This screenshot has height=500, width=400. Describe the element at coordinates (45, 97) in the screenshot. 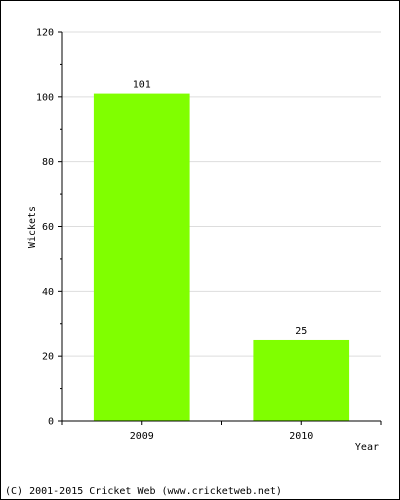

I see `y-tick-label: 100` at that location.